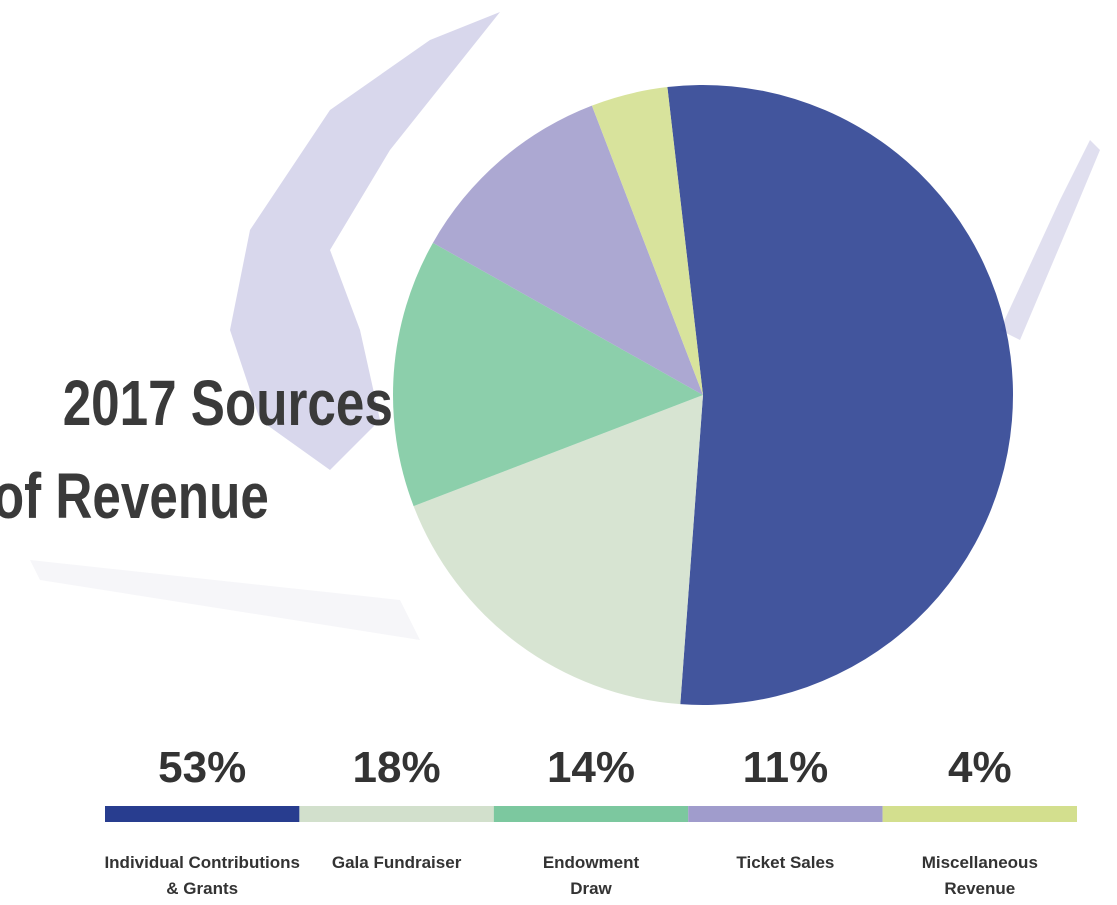  What do you see at coordinates (980, 862) in the screenshot?
I see `legend-label: Miscellaneous` at bounding box center [980, 862].